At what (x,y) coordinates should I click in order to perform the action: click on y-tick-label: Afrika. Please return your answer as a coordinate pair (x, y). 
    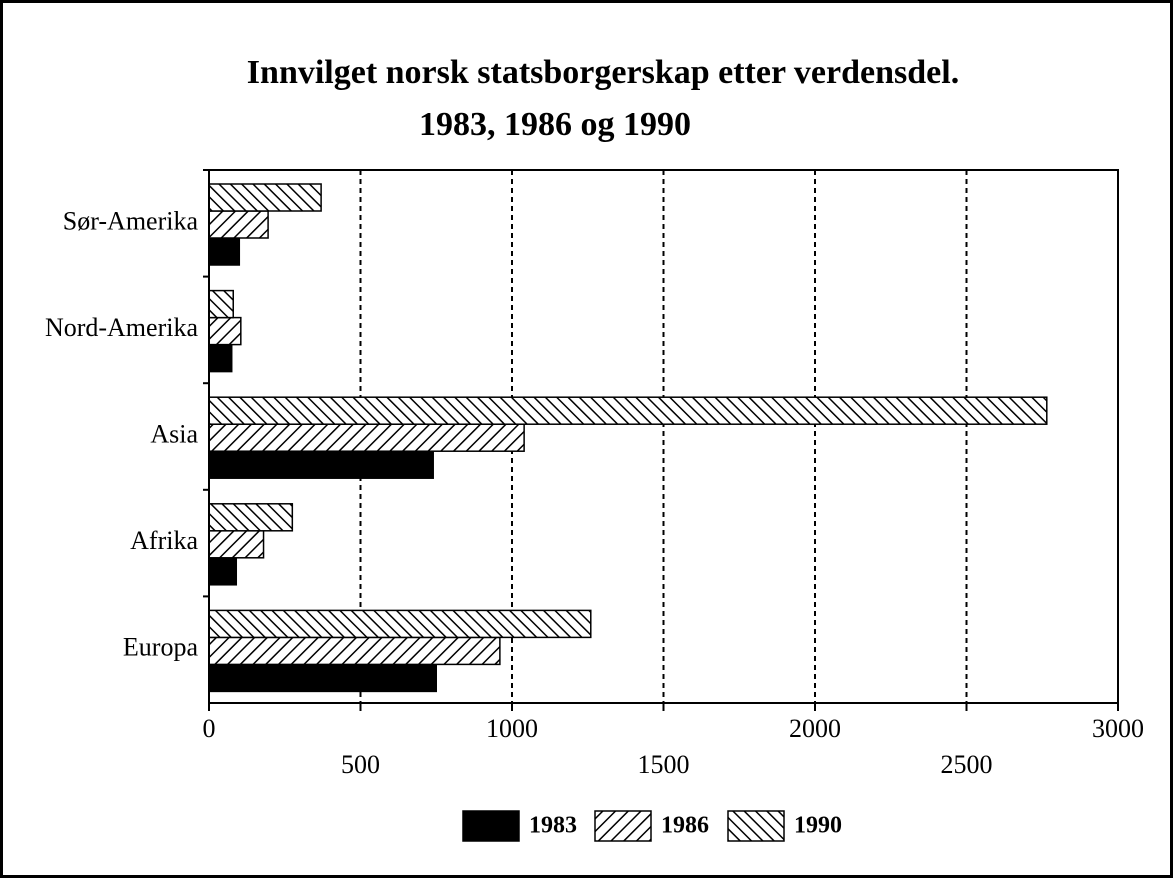
    Looking at the image, I should click on (164, 540).